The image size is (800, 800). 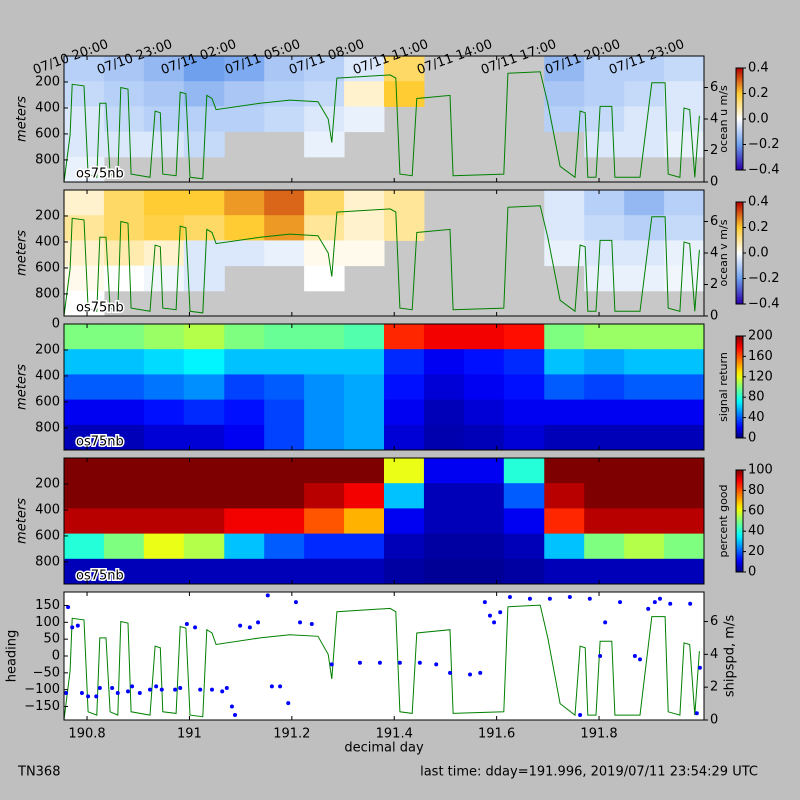 I want to click on x-tick-label: 191.2, so click(x=291, y=734).